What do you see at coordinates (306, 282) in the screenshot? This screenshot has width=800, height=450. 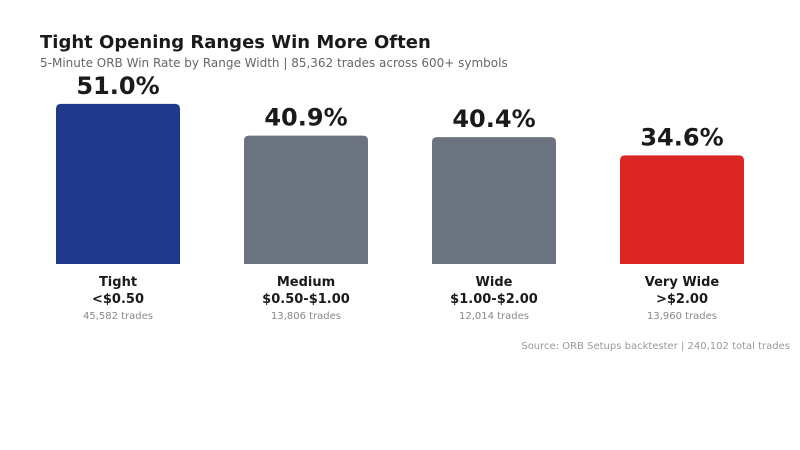 I see `category-label: Medium` at bounding box center [306, 282].